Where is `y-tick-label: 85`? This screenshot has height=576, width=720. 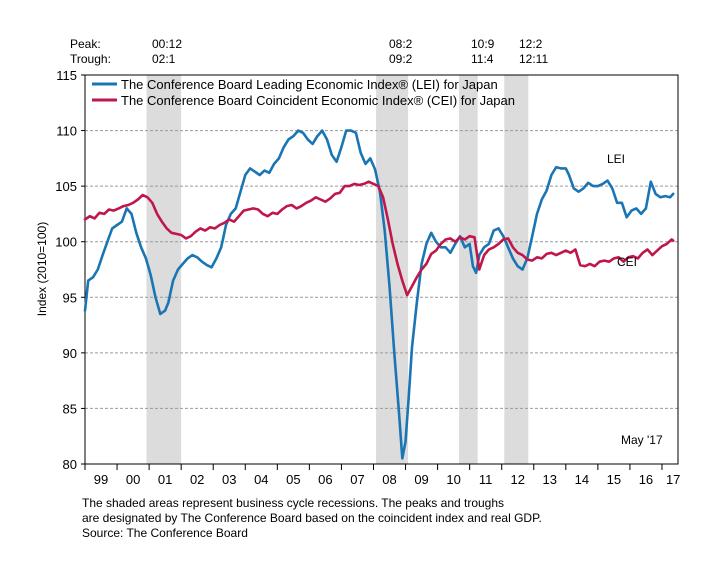 y-tick-label: 85 is located at coordinates (70, 408).